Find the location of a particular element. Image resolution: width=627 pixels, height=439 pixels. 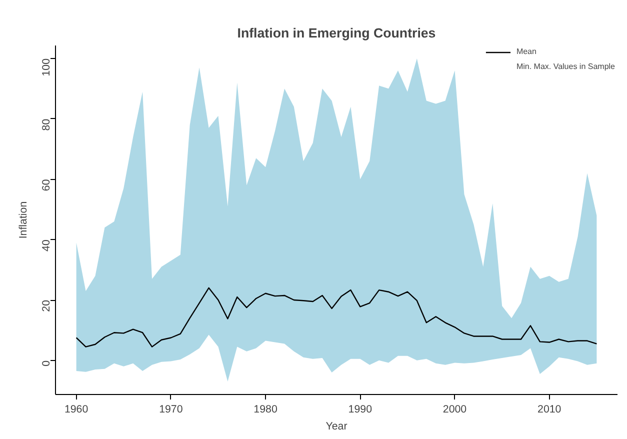

y-tick-label: 60 is located at coordinates (46, 185).